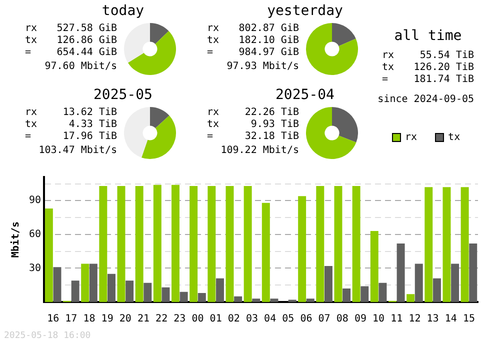 This screenshot has width=500, height=348. What do you see at coordinates (16, 239) in the screenshot?
I see `y-axis-title: Mbit/s` at bounding box center [16, 239].